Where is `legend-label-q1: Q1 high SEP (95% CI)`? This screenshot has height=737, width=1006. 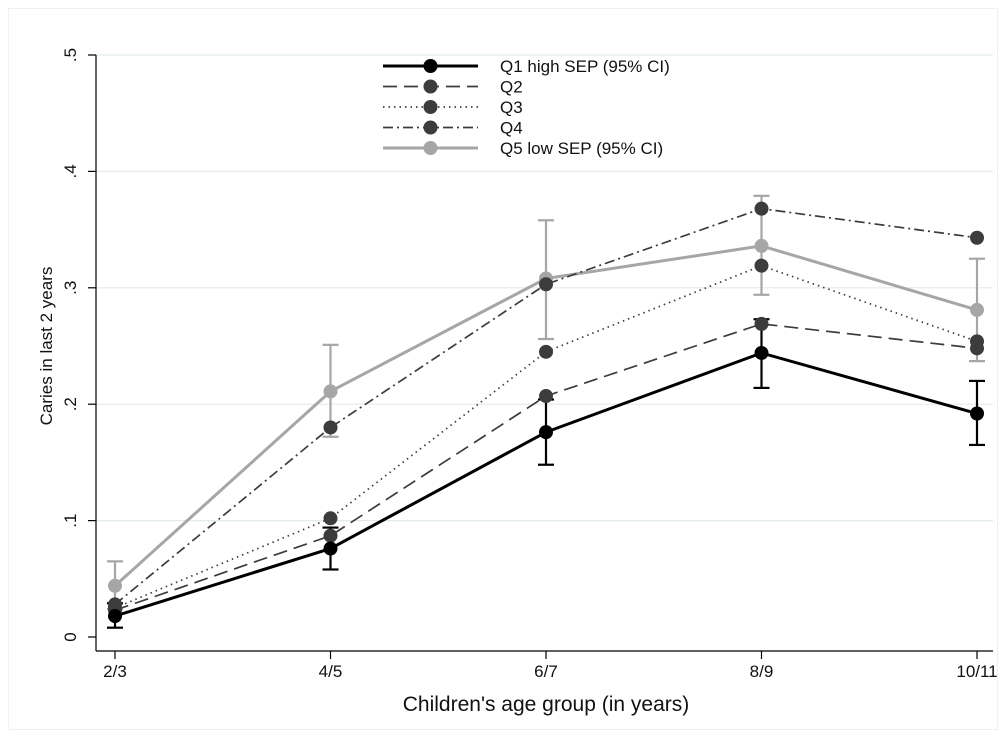
legend-label-q1: Q1 high SEP (95% CI) is located at coordinates (585, 66).